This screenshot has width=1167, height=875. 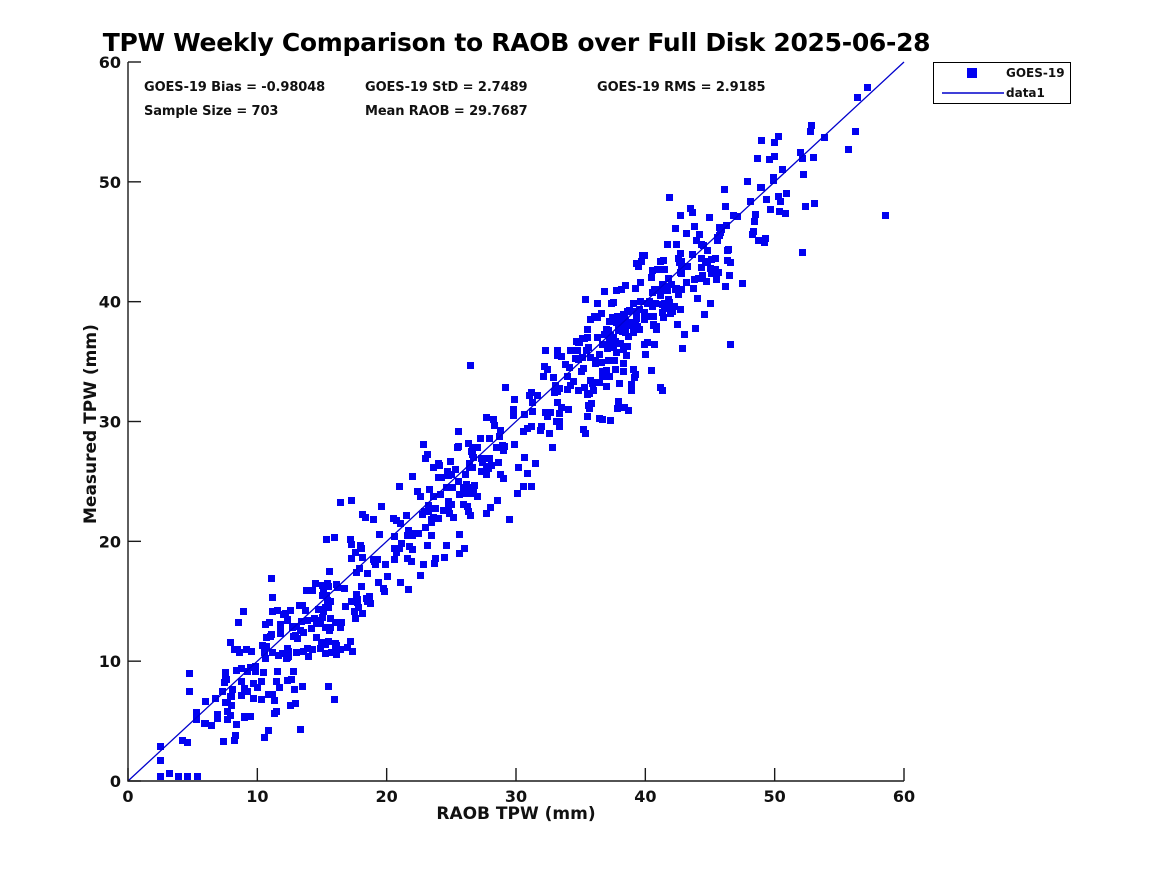 What do you see at coordinates (110, 62) in the screenshot?
I see `y-tick-label: 60` at bounding box center [110, 62].